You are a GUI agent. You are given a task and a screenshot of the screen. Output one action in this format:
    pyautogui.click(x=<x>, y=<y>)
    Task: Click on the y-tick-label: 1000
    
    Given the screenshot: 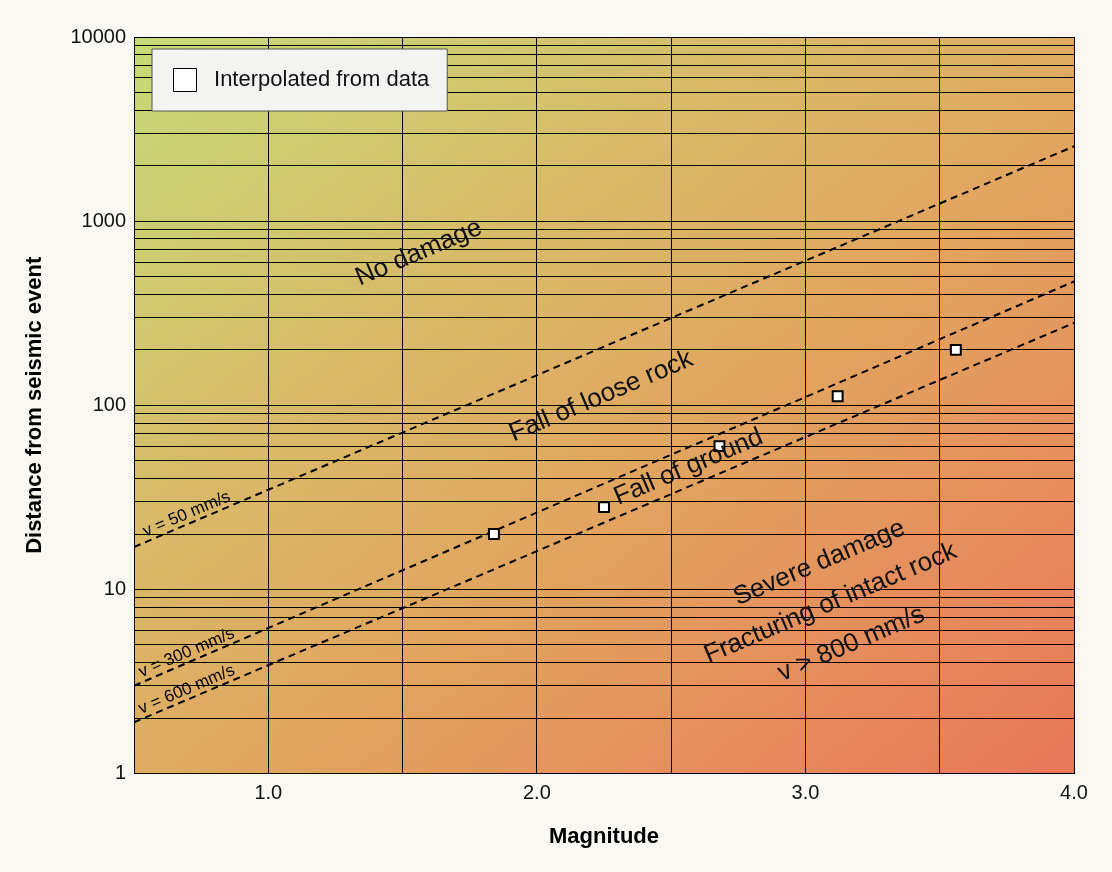 What is the action you would take?
    pyautogui.click(x=104, y=219)
    